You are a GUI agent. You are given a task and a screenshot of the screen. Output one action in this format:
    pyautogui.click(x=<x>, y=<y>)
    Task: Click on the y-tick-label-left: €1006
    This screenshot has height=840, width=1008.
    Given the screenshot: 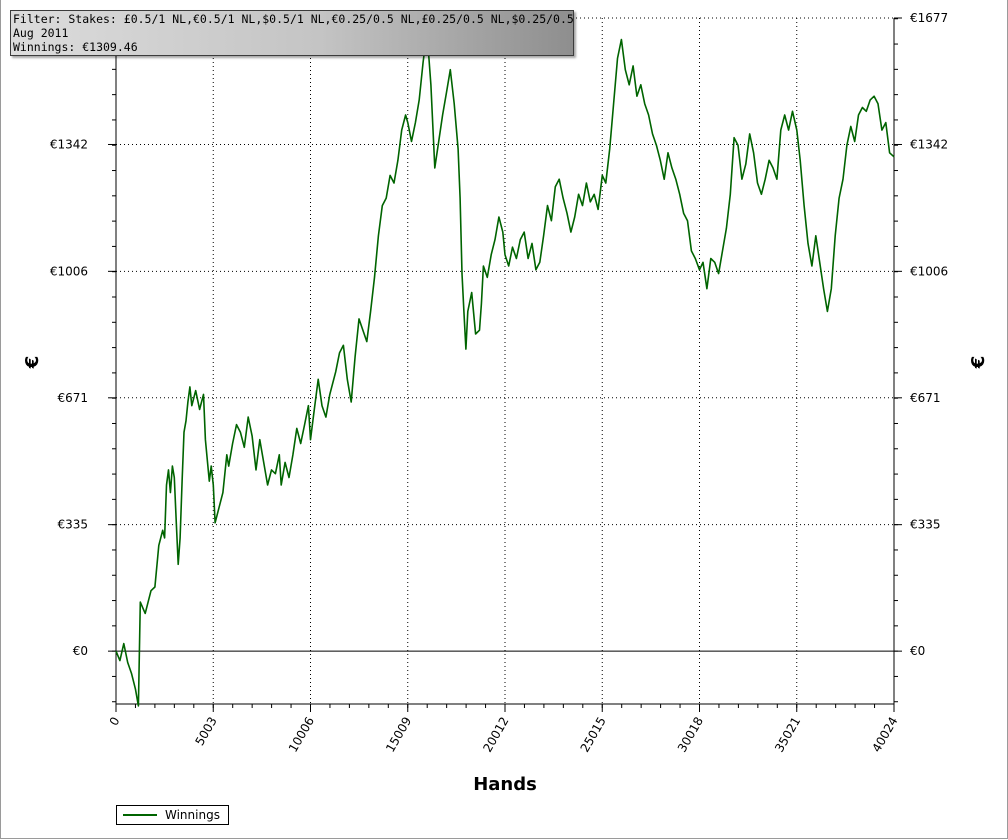 What is the action you would take?
    pyautogui.click(x=69, y=271)
    